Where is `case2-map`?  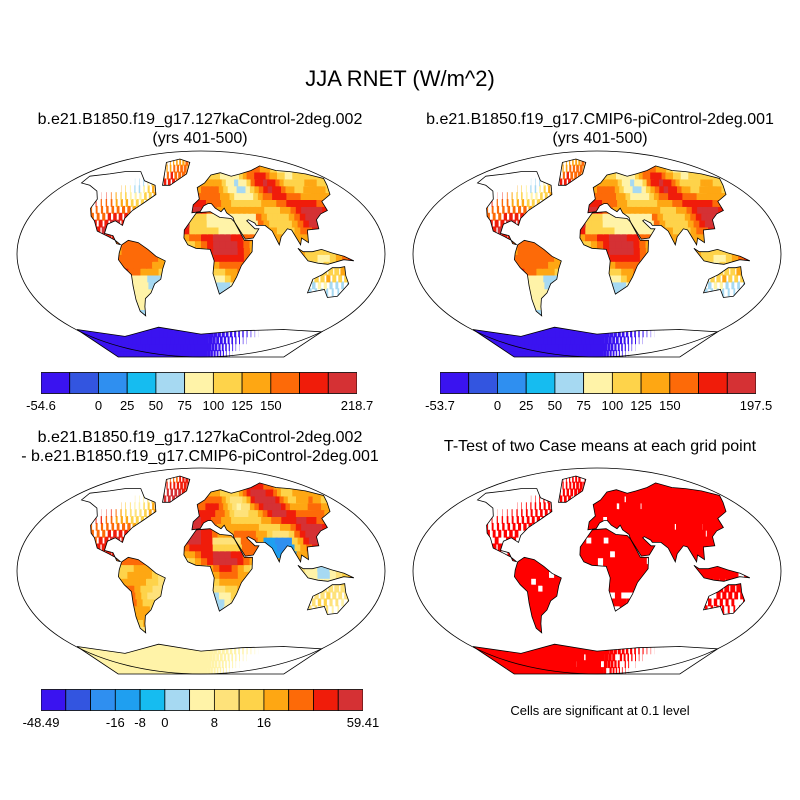 case2-map is located at coordinates (597, 254).